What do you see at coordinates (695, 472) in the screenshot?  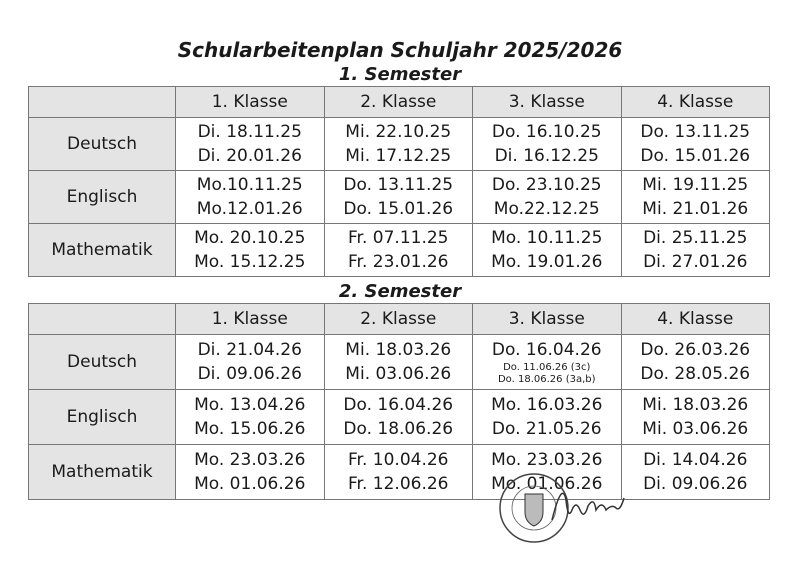 I see `exam-dates-cell: Di. 14.04.26 Di. 09.06.26` at bounding box center [695, 472].